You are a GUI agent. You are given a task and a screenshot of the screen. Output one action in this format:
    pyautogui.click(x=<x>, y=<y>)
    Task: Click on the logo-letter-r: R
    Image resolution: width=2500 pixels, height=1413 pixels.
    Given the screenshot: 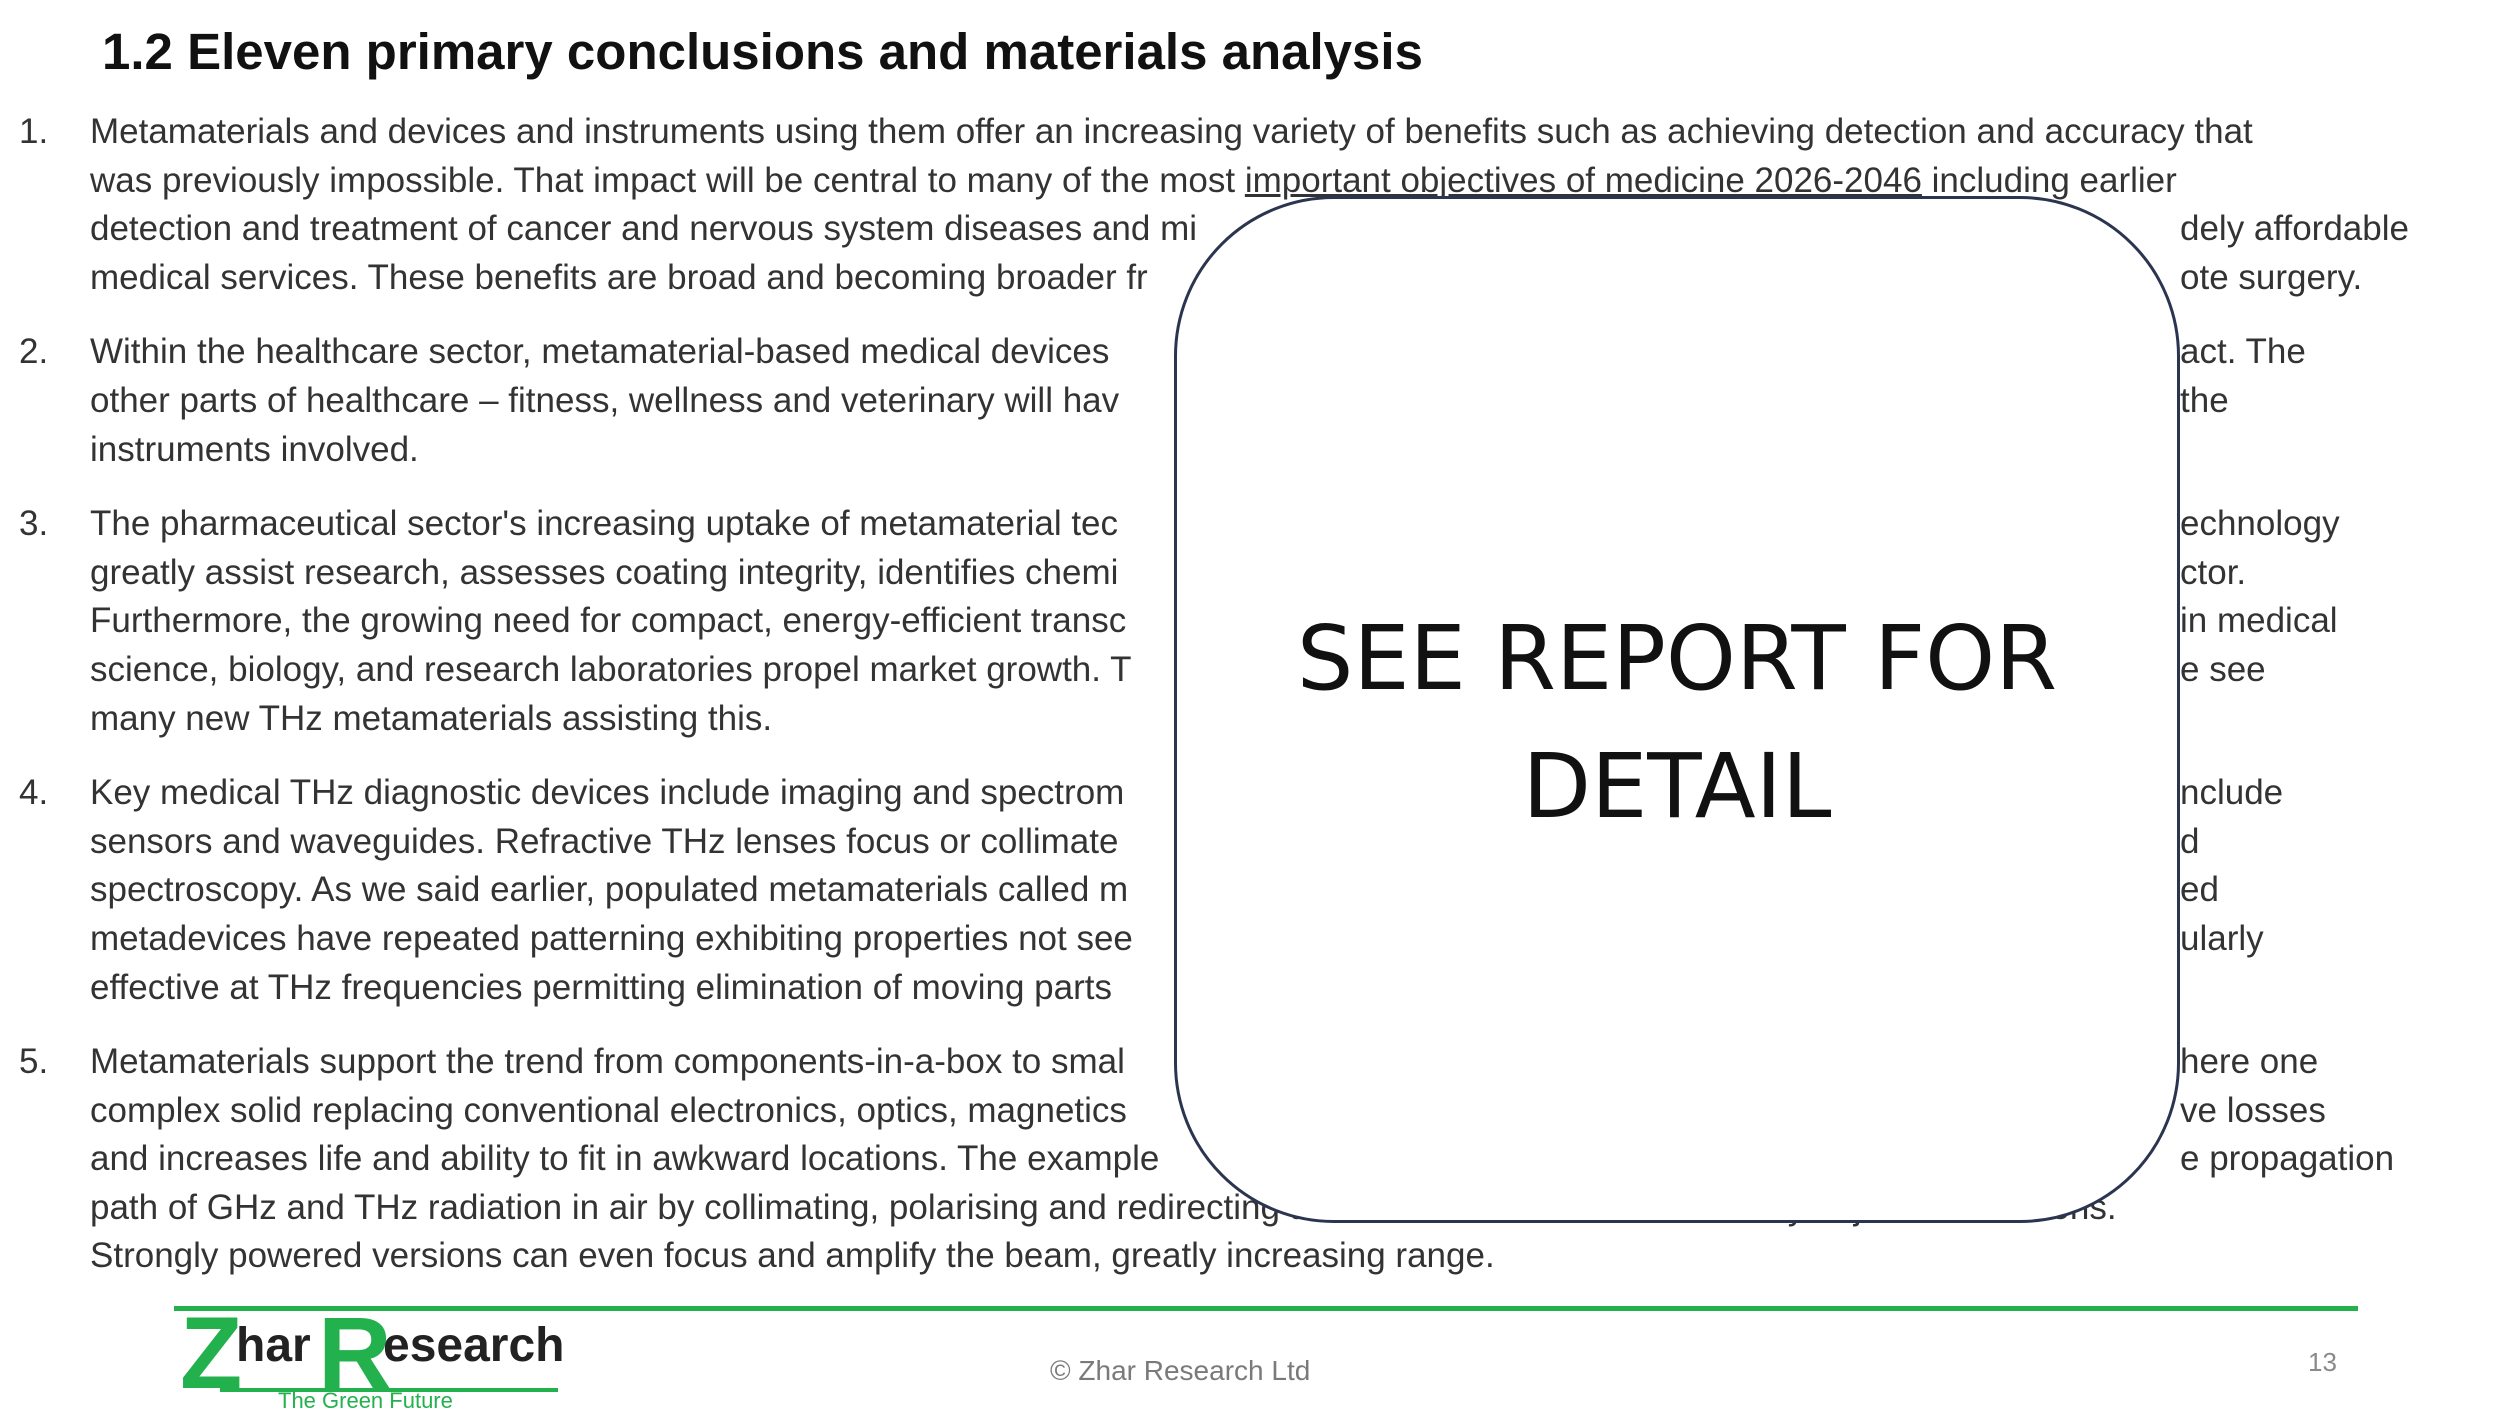 What is the action you would take?
    pyautogui.click(x=355, y=1353)
    